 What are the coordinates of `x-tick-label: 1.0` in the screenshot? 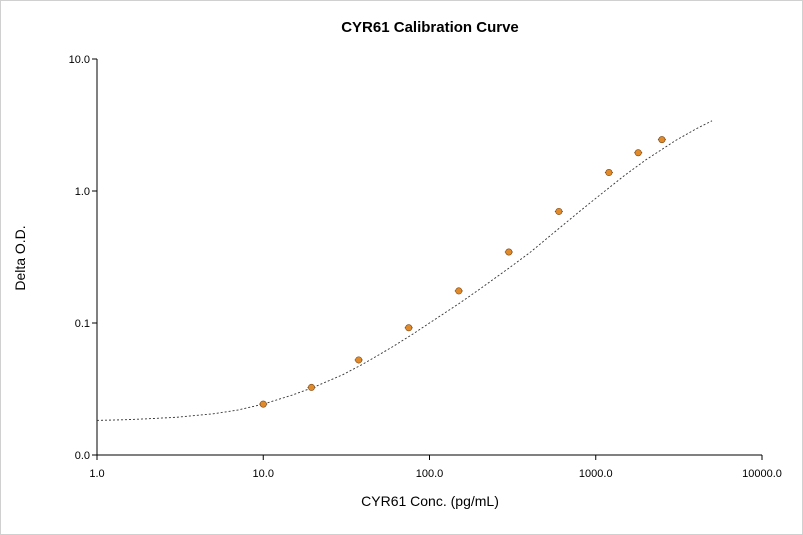 It's located at (96, 474).